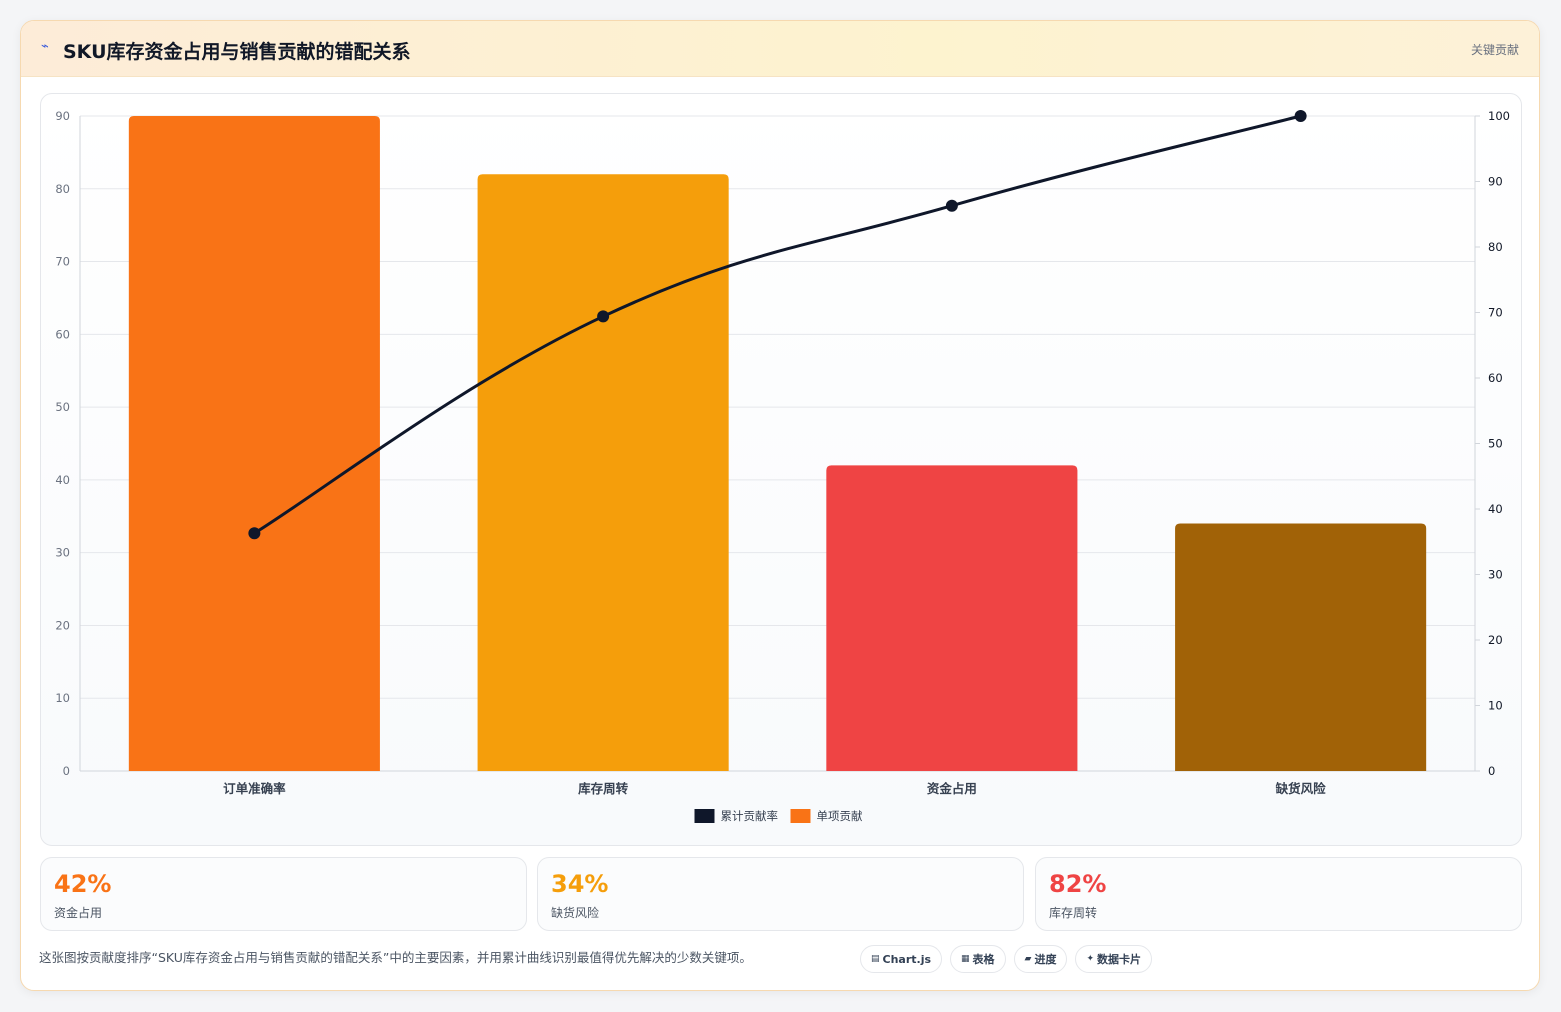 This screenshot has height=1012, width=1561. I want to click on tag-data-card: ✦ 数据卡片, so click(1114, 959).